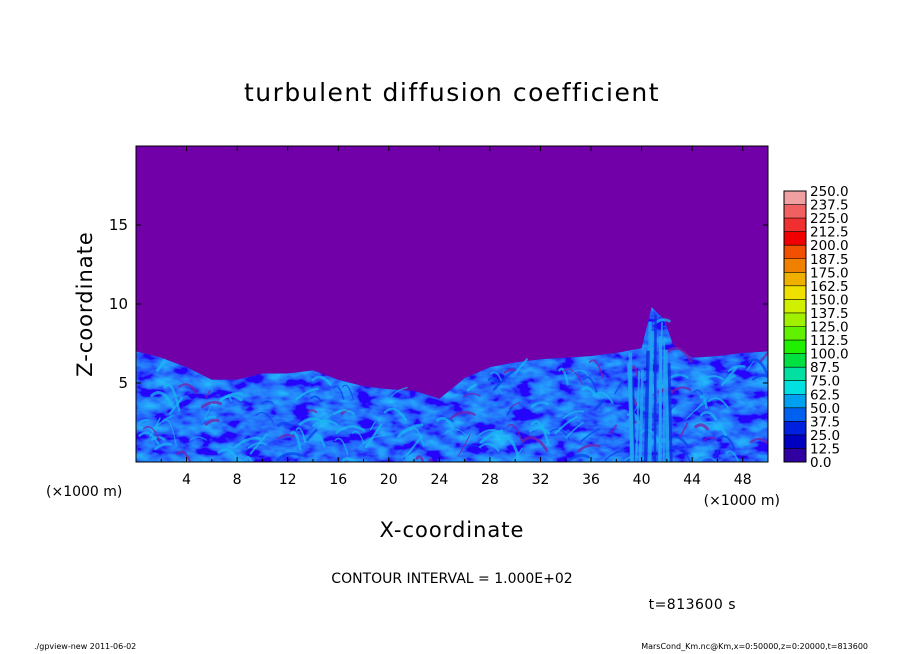 The width and height of the screenshot is (904, 654). I want to click on footer-left: ./gpview-new 2011-06-02, so click(85, 646).